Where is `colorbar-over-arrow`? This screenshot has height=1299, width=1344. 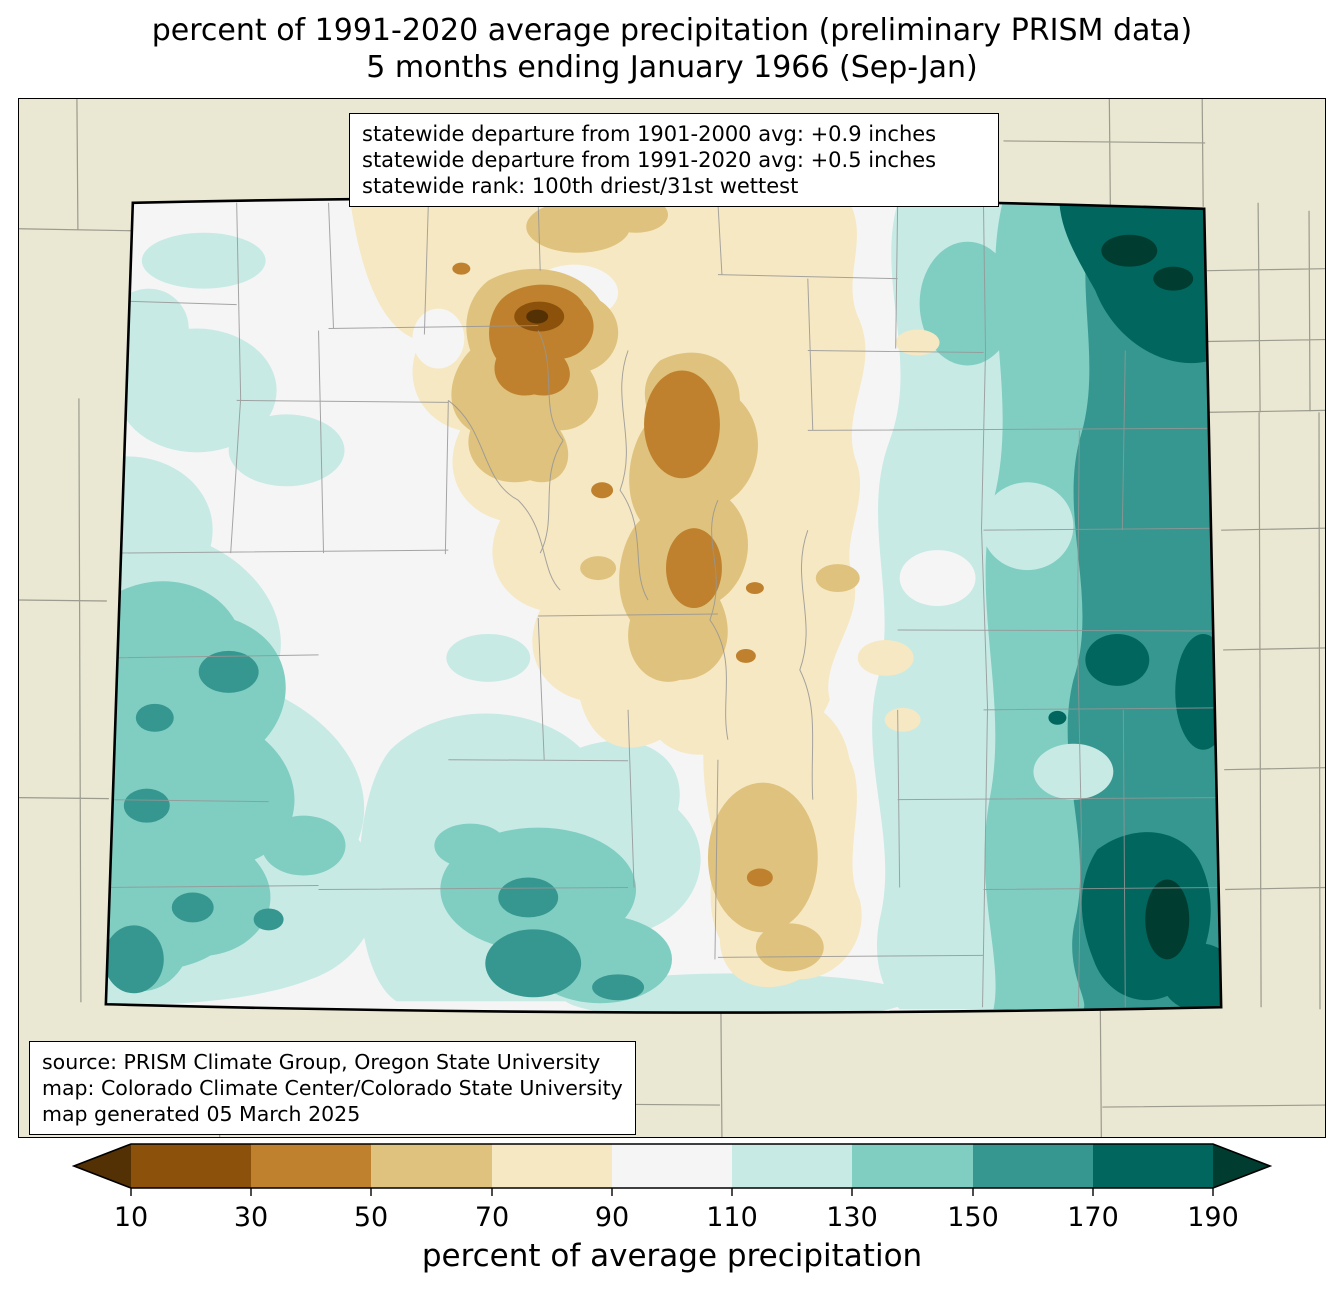 colorbar-over-arrow is located at coordinates (1241, 1166).